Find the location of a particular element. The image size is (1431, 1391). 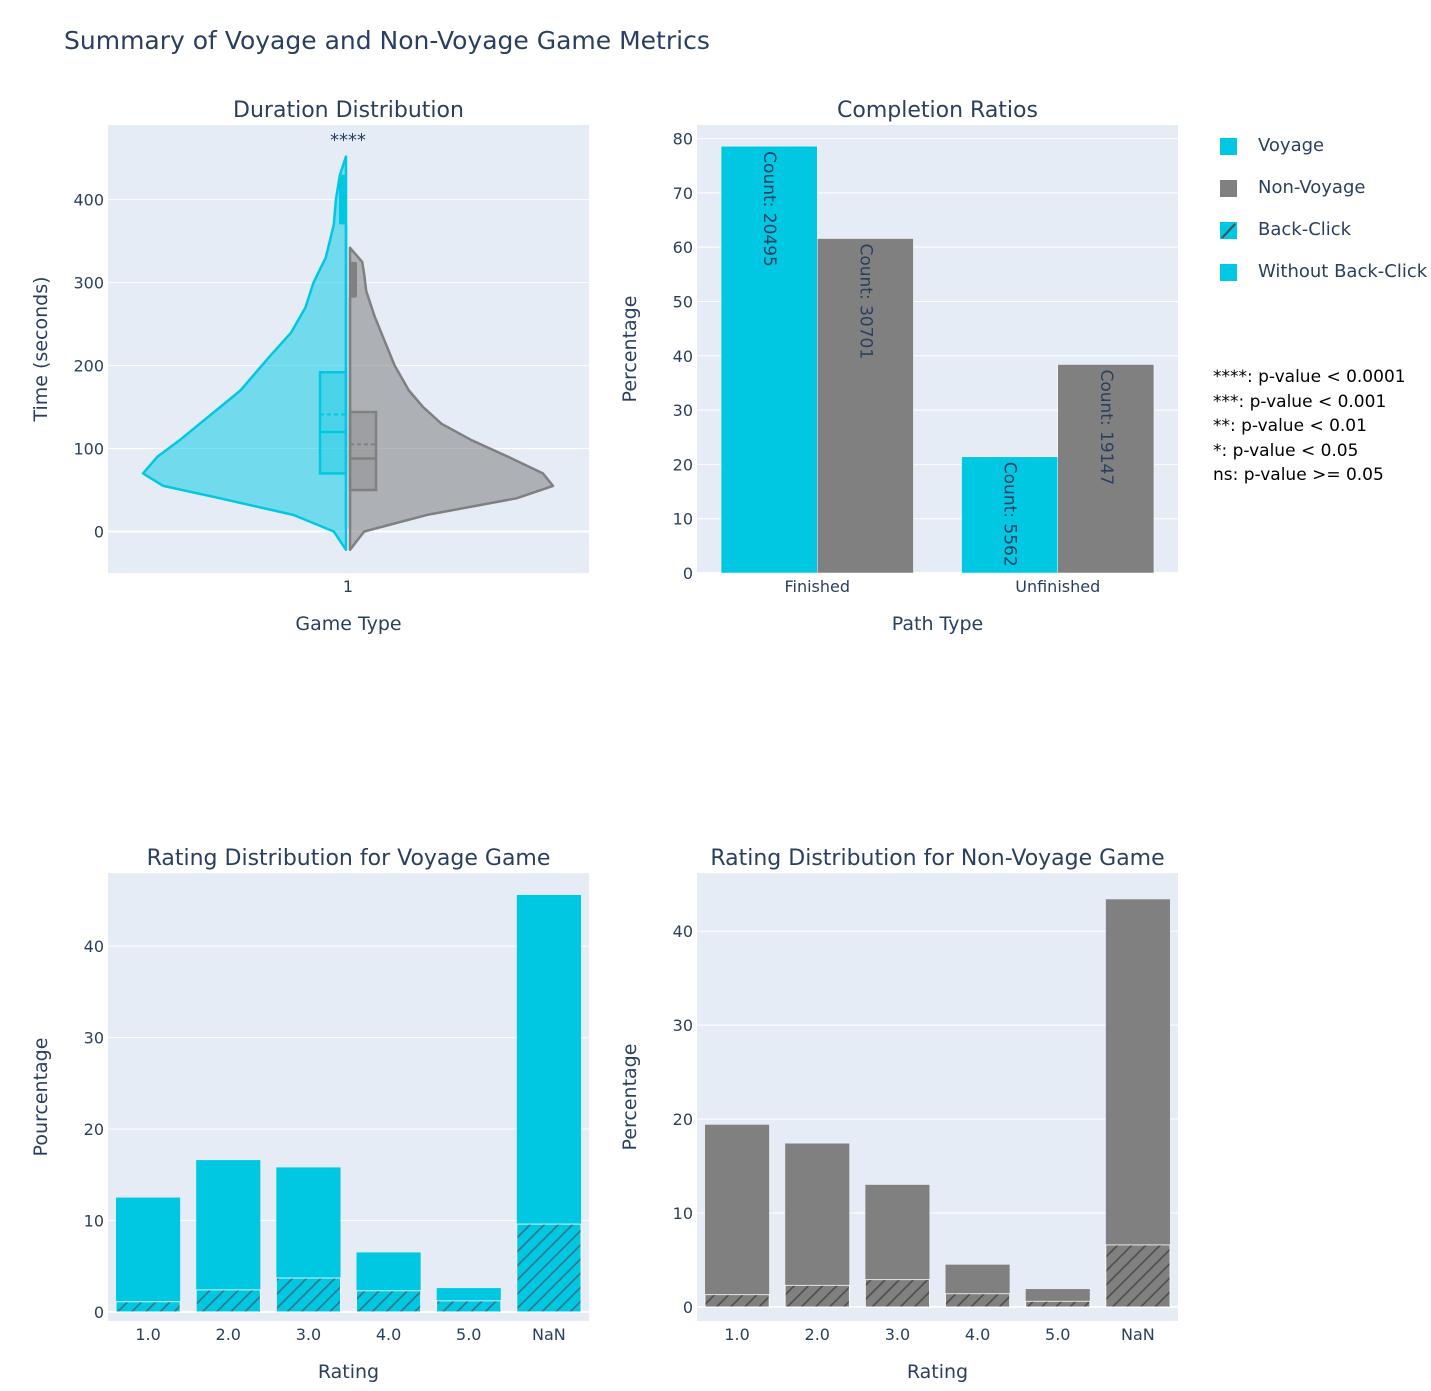

y-axis-title: Time (seconds) is located at coordinates (41, 349).